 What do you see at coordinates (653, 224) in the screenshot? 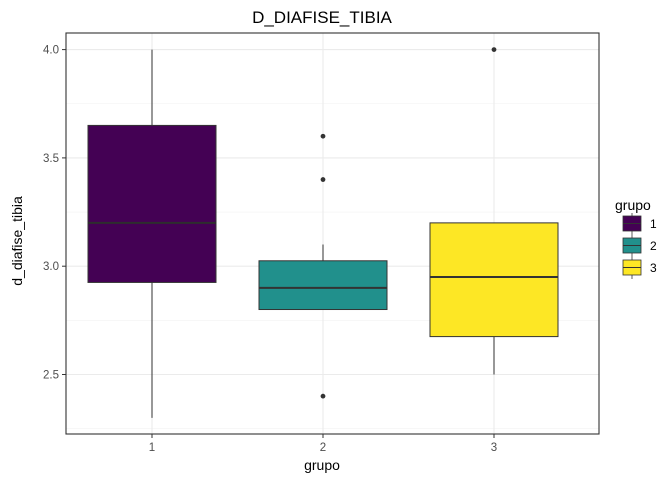
I see `legend-label: 1` at bounding box center [653, 224].